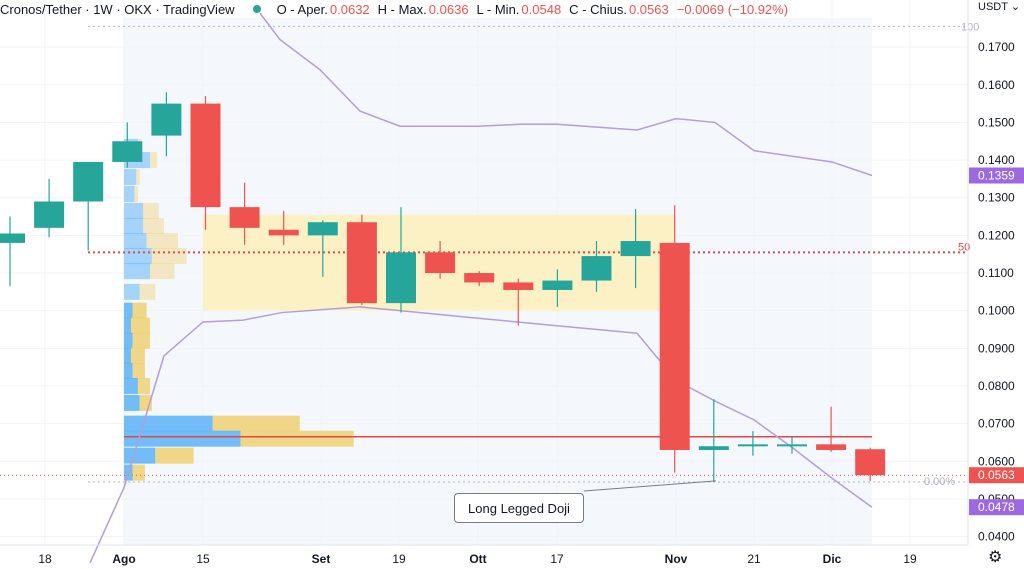 This screenshot has width=1024, height=569. What do you see at coordinates (996, 424) in the screenshot?
I see `price-tick-label: 0.0700` at bounding box center [996, 424].